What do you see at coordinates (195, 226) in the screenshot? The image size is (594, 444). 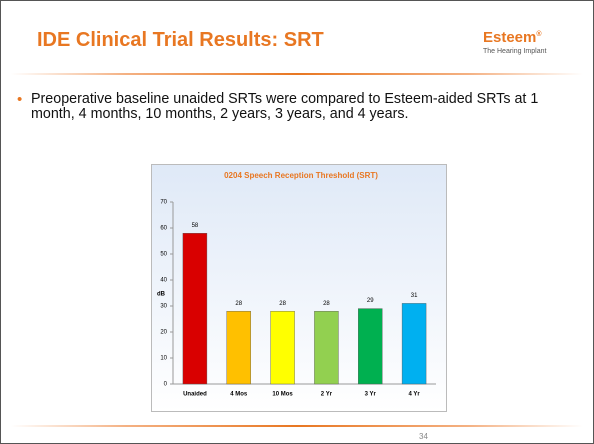 I see `value-label: 58` at bounding box center [195, 226].